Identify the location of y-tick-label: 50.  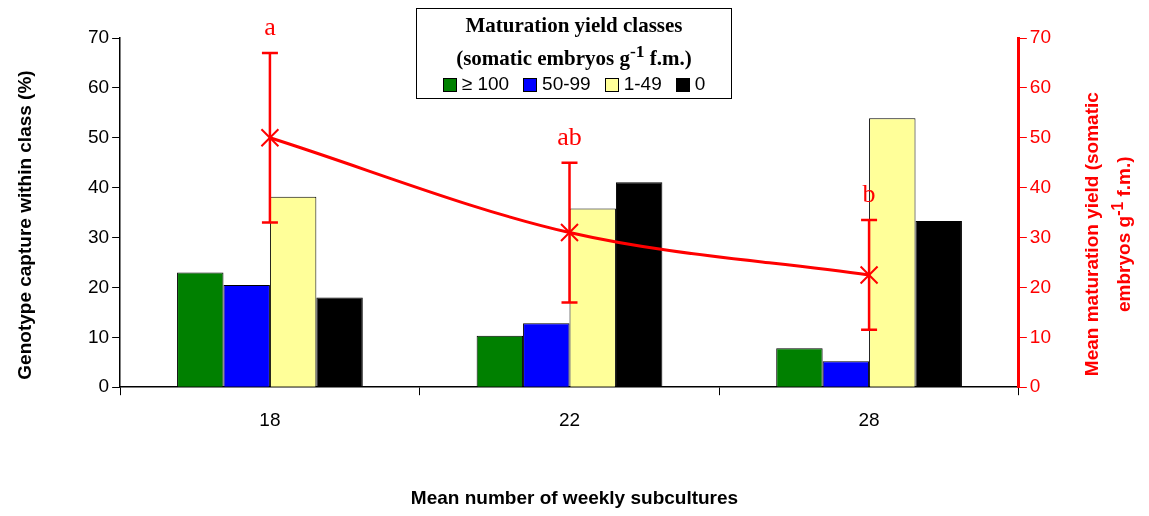
(98, 137).